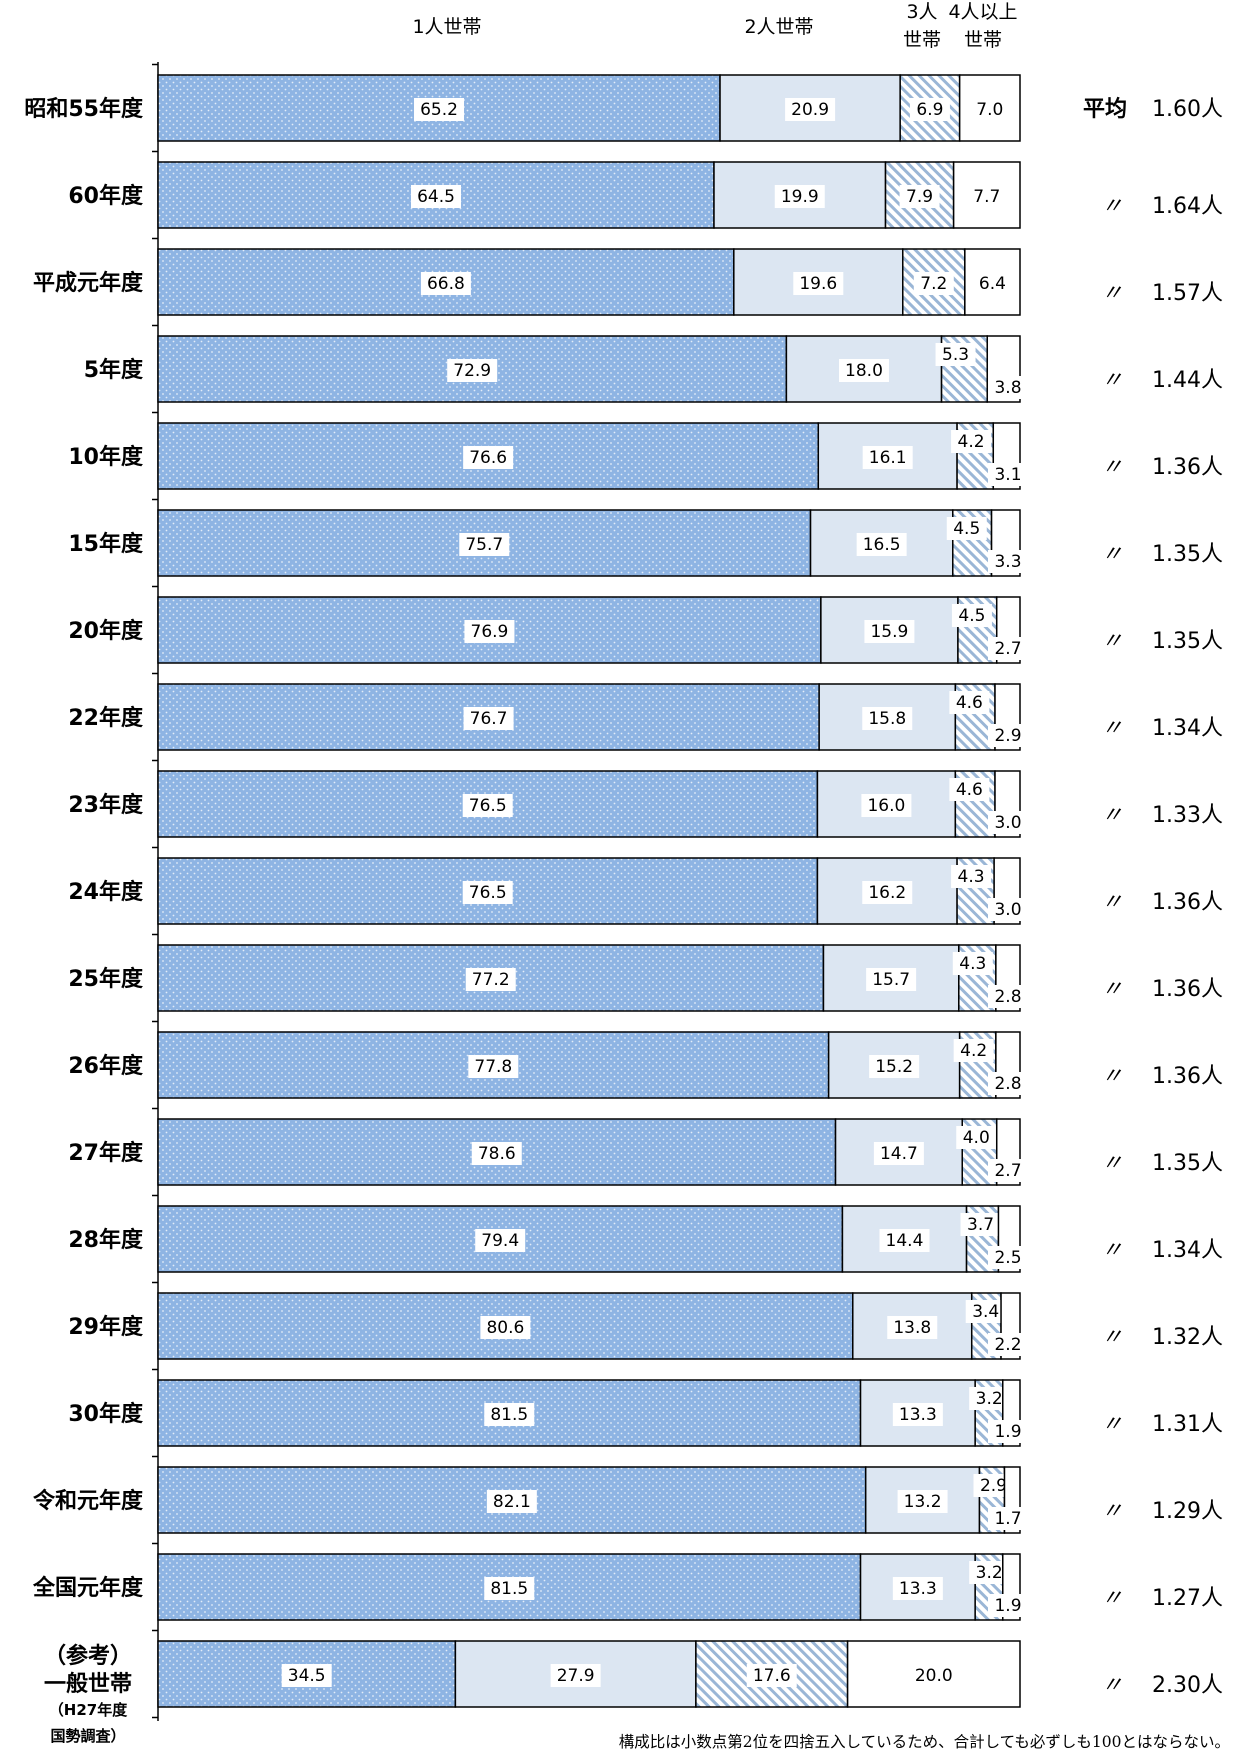 The image size is (1235, 1762). What do you see at coordinates (446, 27) in the screenshot?
I see `legend-label: 1人世帯` at bounding box center [446, 27].